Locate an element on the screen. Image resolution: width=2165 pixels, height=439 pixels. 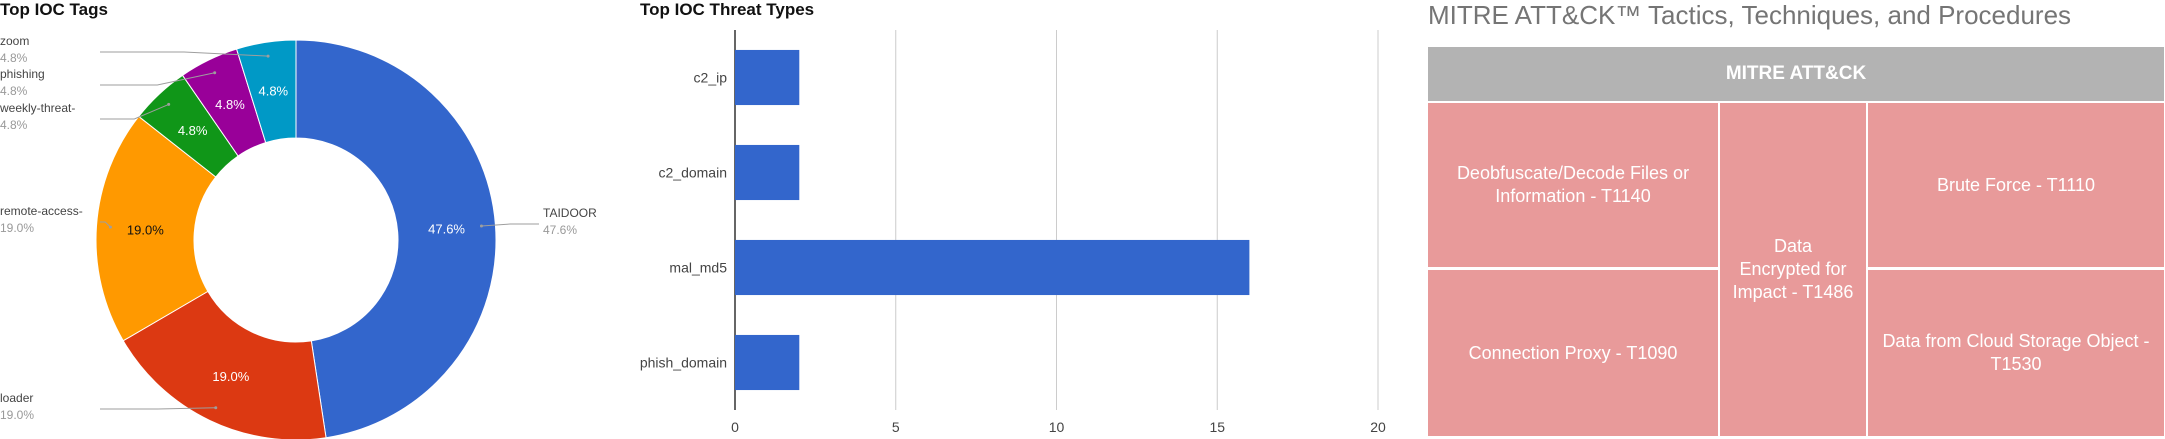
mitre-cell-t1110: Brute Force - T1110 is located at coordinates (2016, 185).